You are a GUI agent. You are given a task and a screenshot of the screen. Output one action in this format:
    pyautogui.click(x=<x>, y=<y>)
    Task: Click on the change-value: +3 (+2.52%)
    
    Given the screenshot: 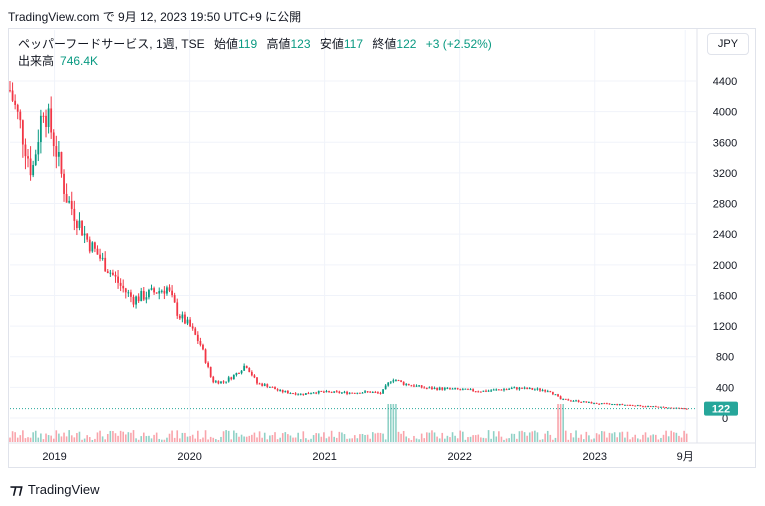 What is the action you would take?
    pyautogui.click(x=458, y=44)
    